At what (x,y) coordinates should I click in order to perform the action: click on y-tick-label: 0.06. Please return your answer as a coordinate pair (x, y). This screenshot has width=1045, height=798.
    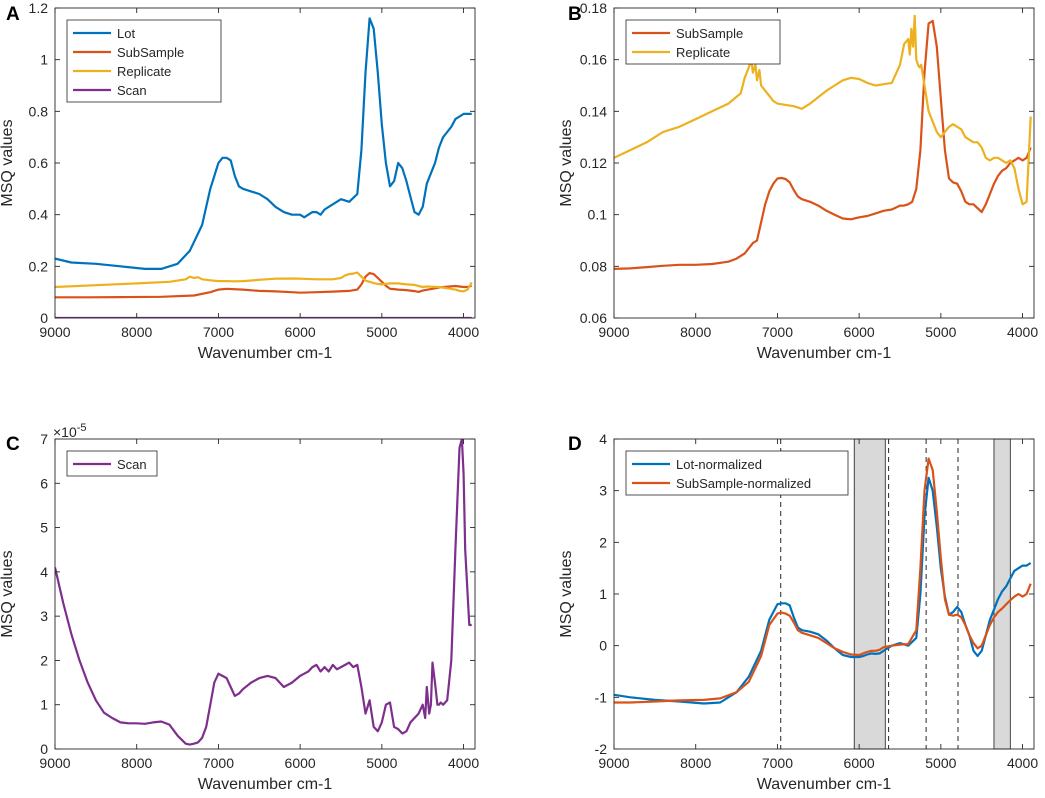
    Looking at the image, I should click on (593, 318).